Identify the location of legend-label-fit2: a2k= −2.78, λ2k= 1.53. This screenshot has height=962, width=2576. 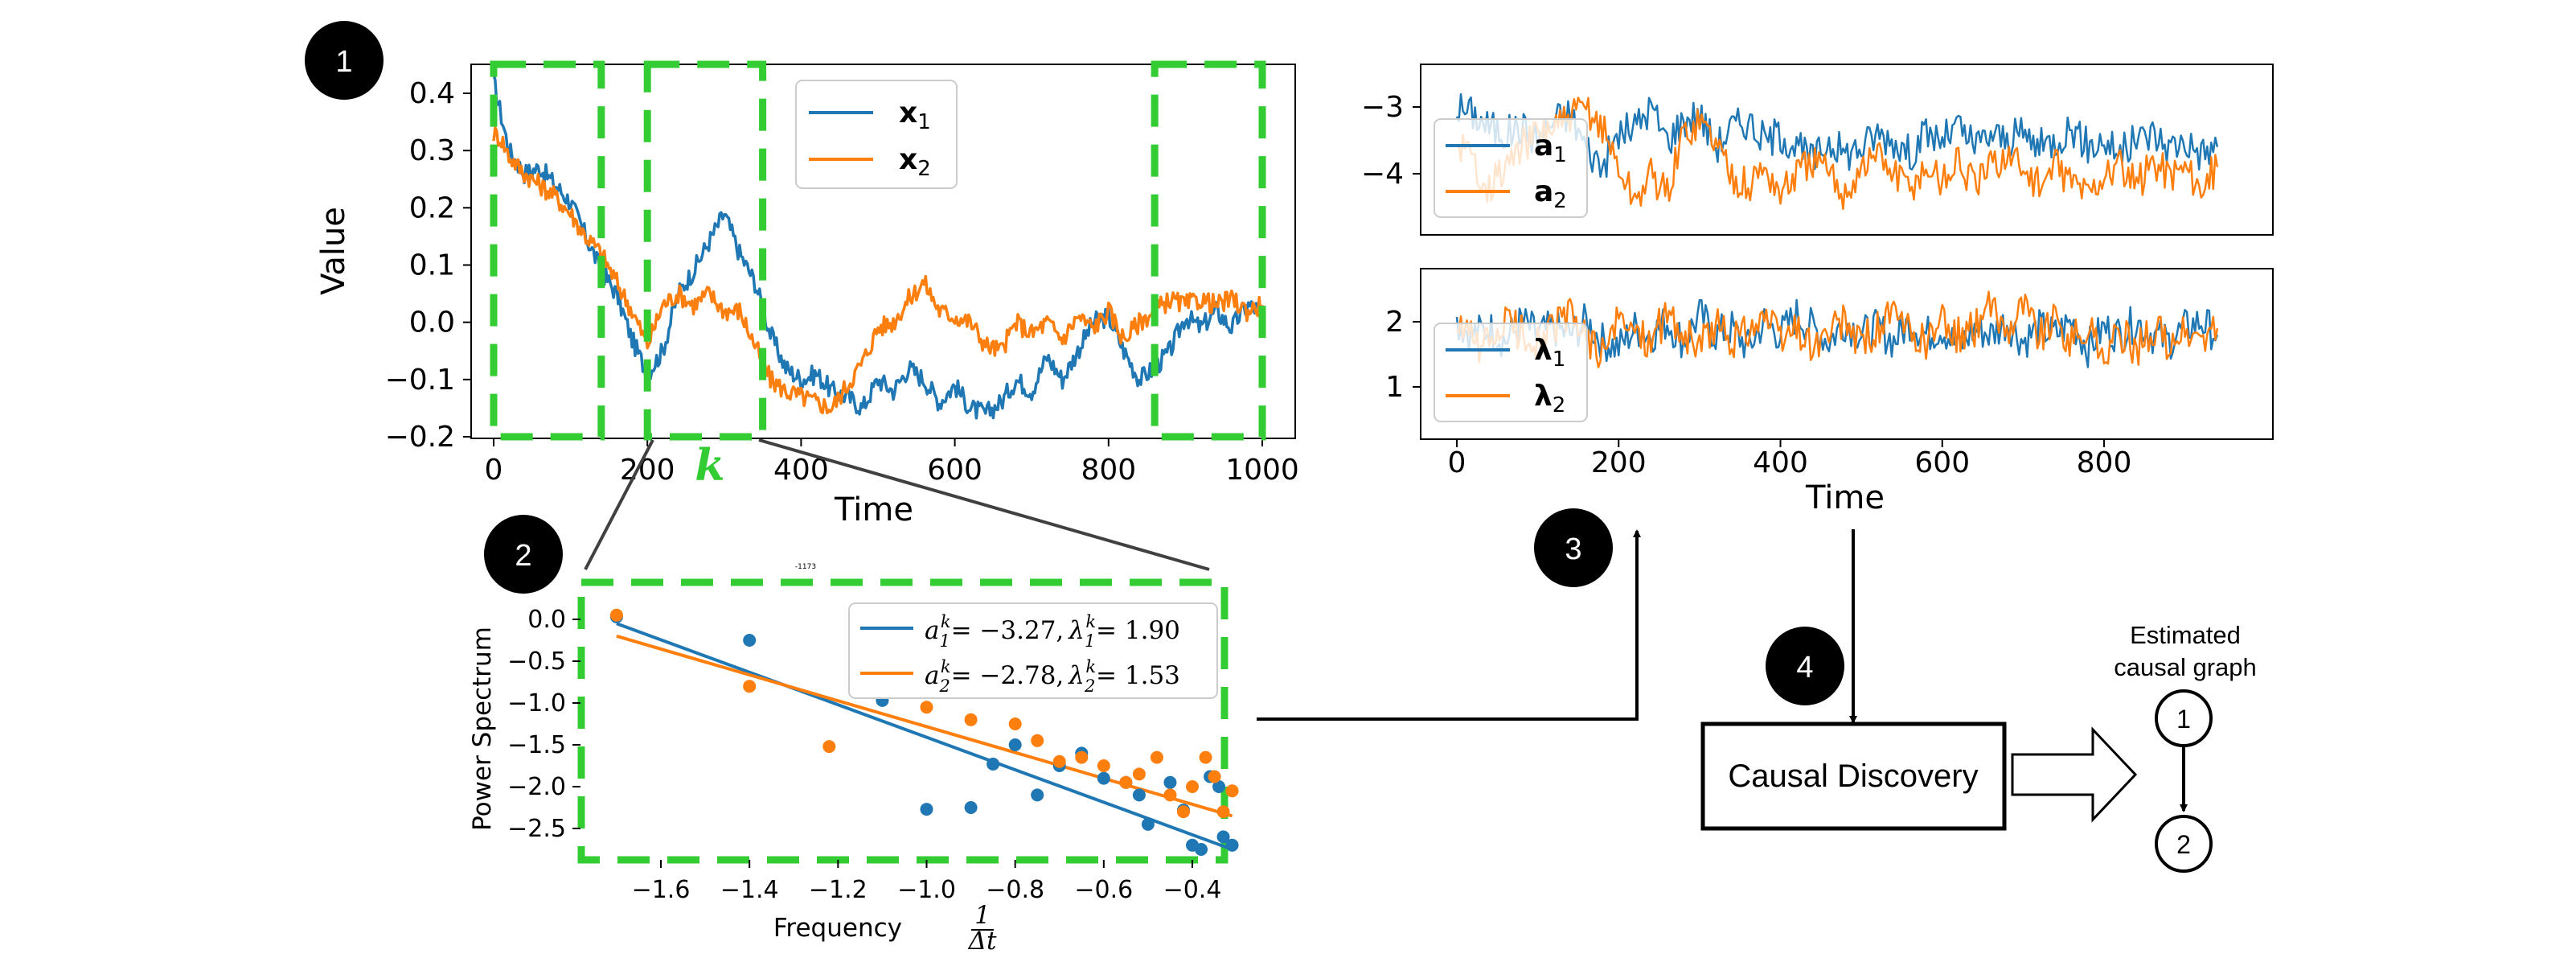
(1052, 676).